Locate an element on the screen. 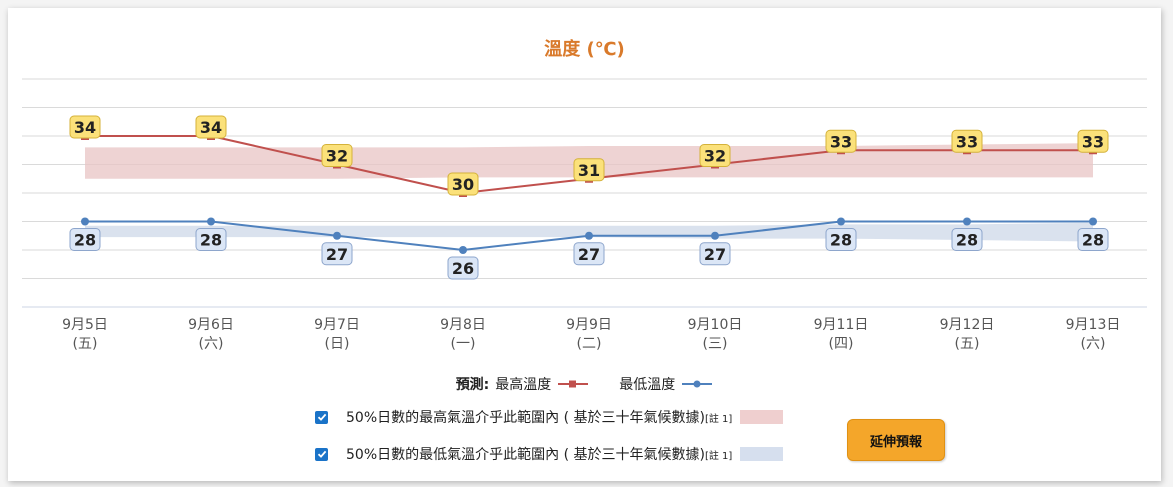  x-tick-weekday: (二) is located at coordinates (589, 344).